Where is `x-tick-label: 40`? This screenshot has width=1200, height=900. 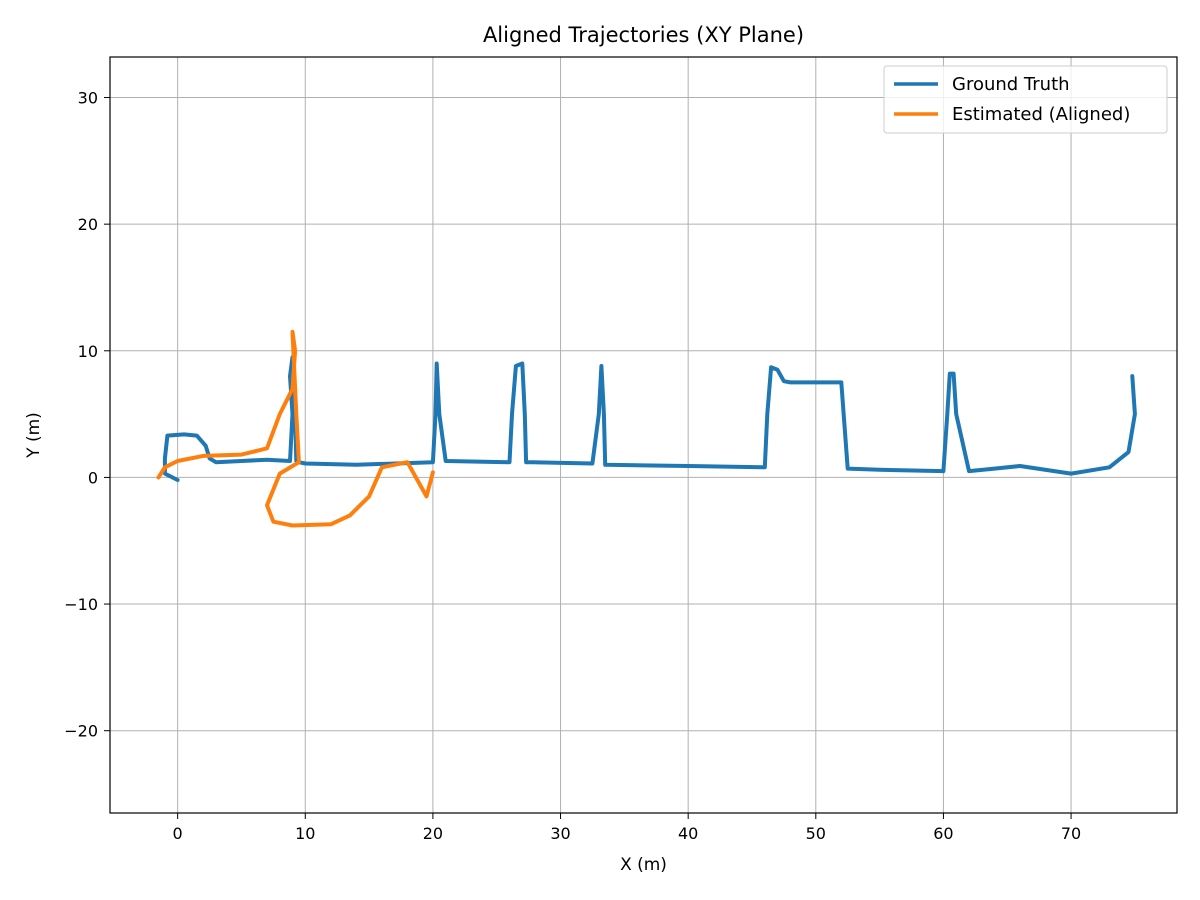 x-tick-label: 40 is located at coordinates (688, 833).